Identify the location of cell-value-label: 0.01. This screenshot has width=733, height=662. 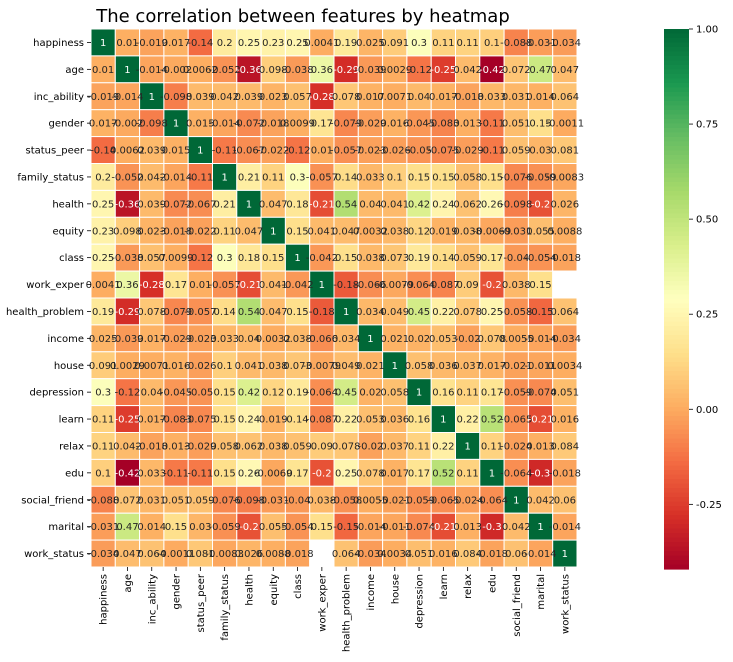
(103, 70).